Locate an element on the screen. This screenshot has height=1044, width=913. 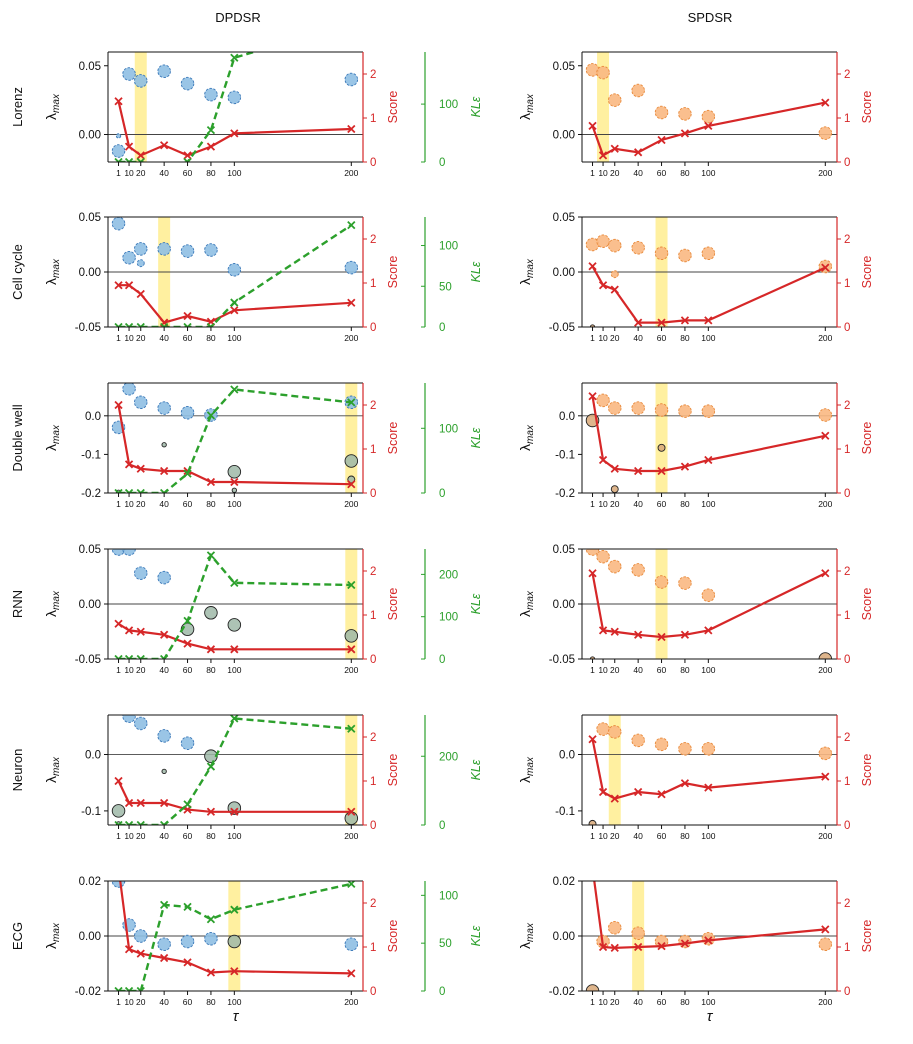
kl-tick-label: 0 is located at coordinates (442, 163).